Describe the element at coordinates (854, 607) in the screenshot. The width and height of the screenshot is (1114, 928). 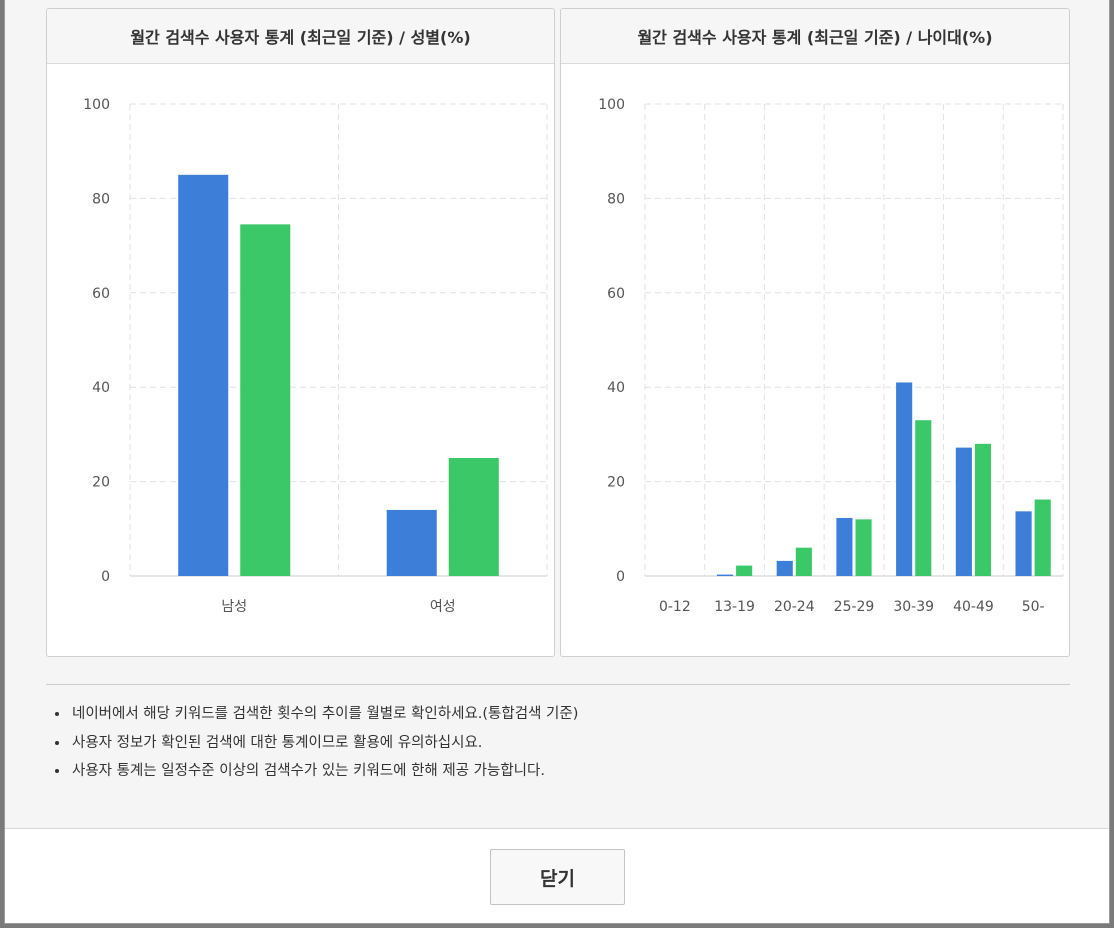
I see `x-tick-label: 25-29` at that location.